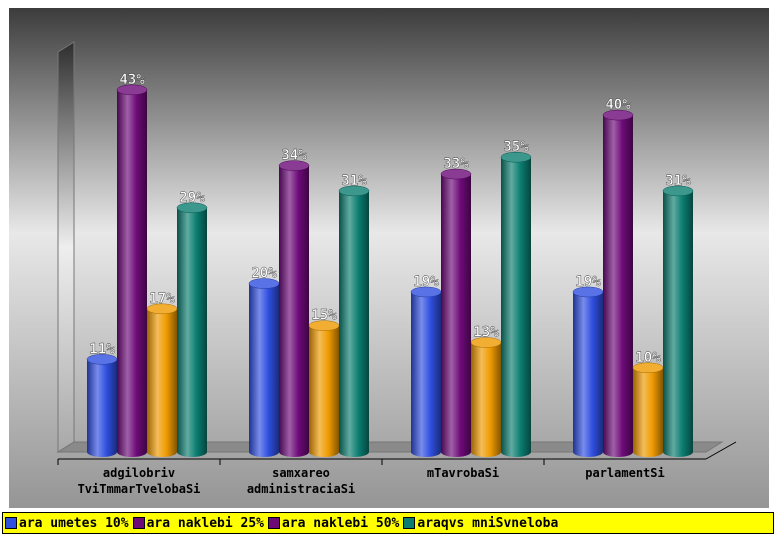 Image resolution: width=776 pixels, height=541 pixels. Describe the element at coordinates (301, 489) in the screenshot. I see `x-tick-label: administraciaSi` at that location.